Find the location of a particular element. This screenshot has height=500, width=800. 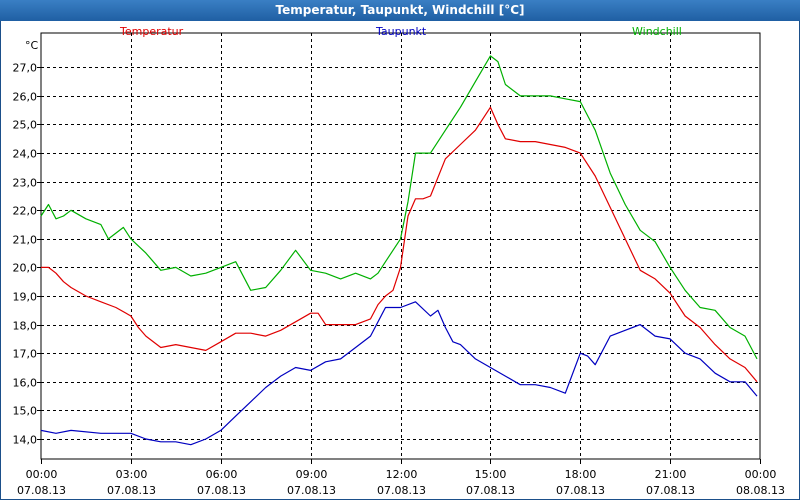

legend-windchill: Windchill is located at coordinates (657, 31).